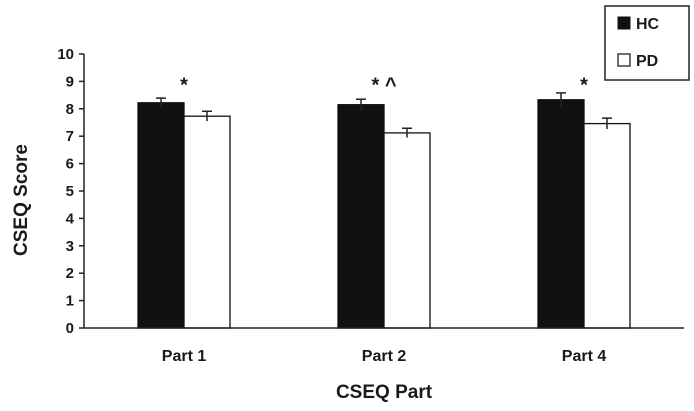 This screenshot has width=694, height=411. I want to click on legend: HC PD, so click(647, 43).